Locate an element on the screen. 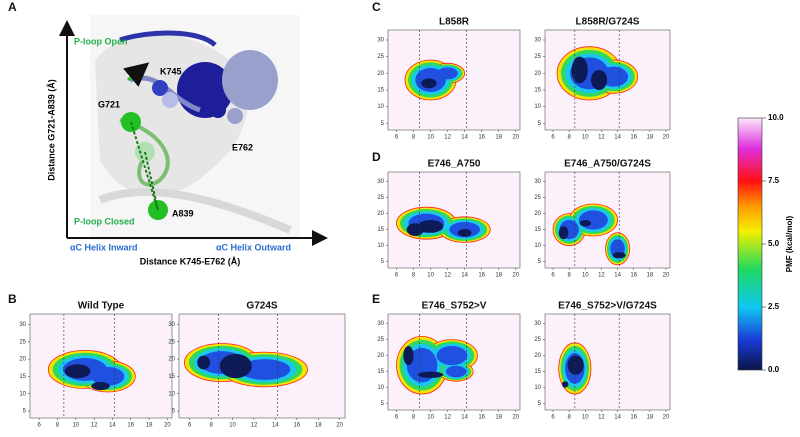  colorbar-tick-label: 7.5 is located at coordinates (774, 180).